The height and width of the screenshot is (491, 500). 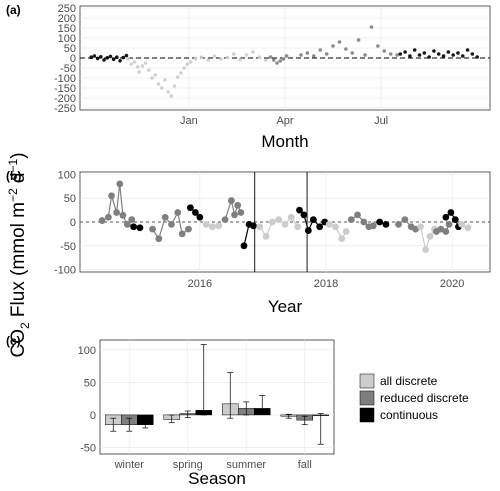 I want to click on legend-label: reduced discrete, so click(x=424, y=398).